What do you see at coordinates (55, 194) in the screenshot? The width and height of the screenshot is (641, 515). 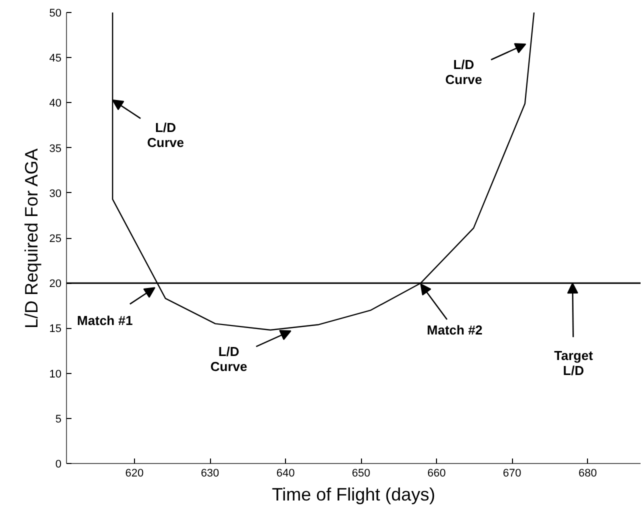 I see `y-tick-label: 30` at bounding box center [55, 194].